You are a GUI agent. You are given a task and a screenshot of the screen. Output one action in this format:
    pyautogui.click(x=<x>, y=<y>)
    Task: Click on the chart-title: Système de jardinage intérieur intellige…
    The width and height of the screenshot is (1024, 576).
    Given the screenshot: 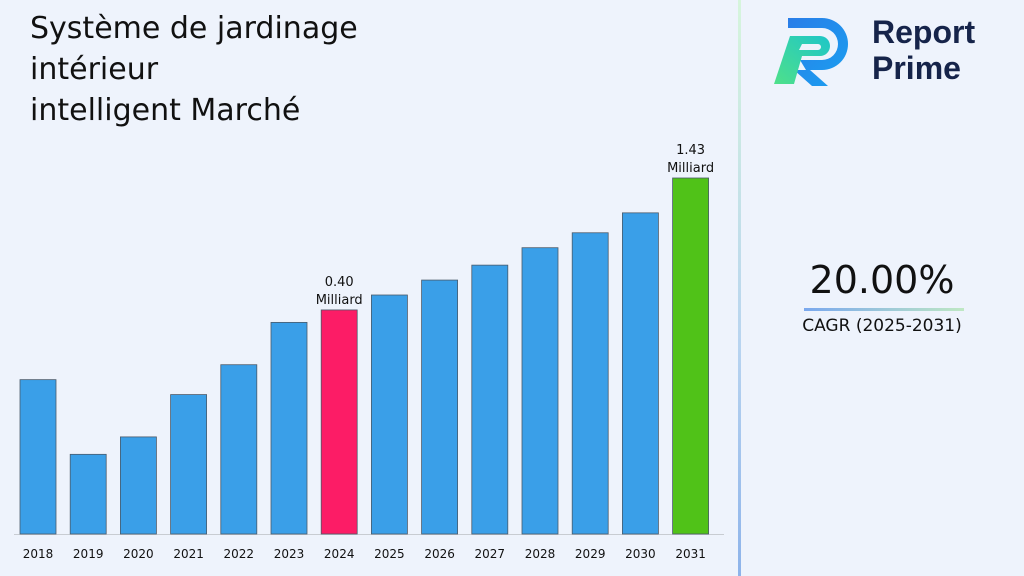 What is the action you would take?
    pyautogui.click(x=194, y=69)
    